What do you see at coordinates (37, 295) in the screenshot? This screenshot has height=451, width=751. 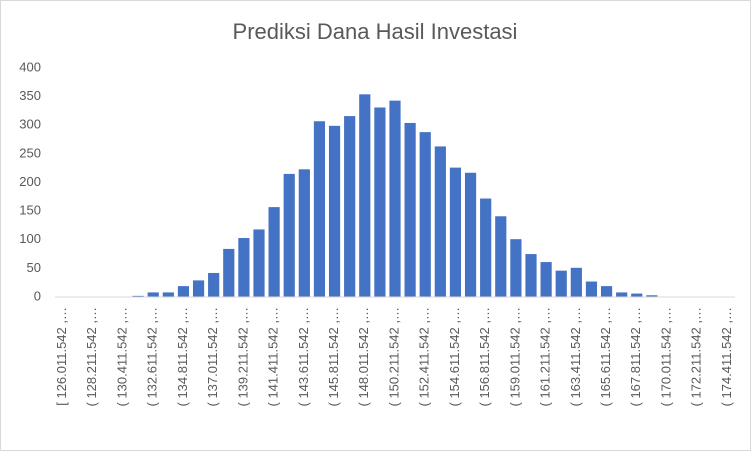 I see `y-tick-label: 0` at bounding box center [37, 295].